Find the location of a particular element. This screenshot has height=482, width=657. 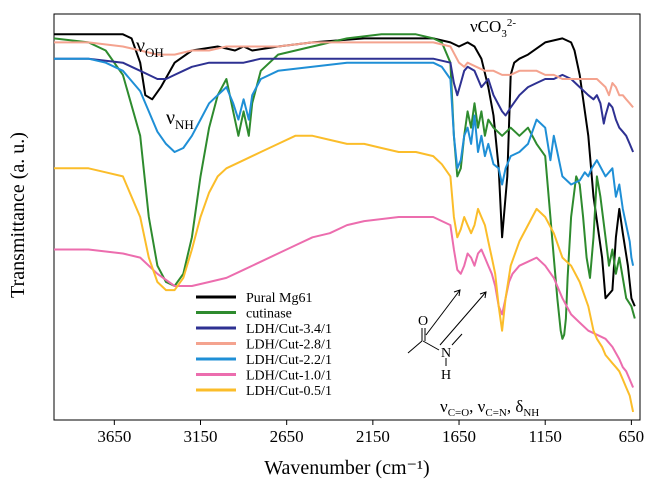

annotation-arrows is located at coordinates (456, 317).